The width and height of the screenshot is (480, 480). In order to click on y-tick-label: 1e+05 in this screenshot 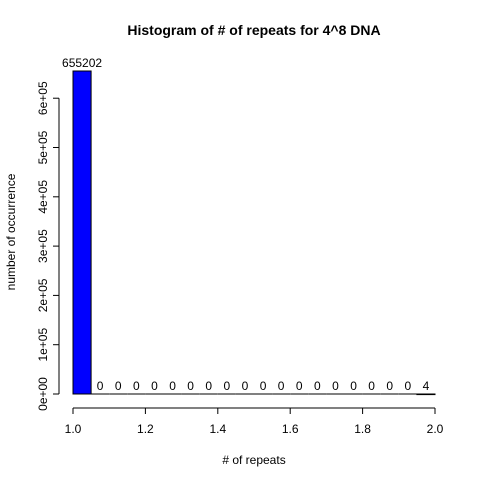, I will do `click(43, 345)`.